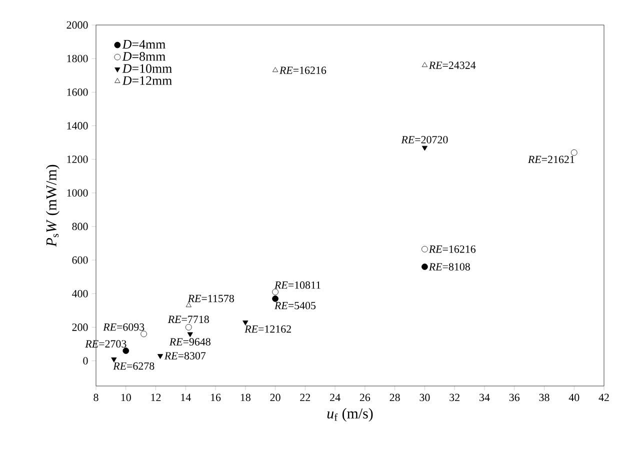 The height and width of the screenshot is (450, 617). I want to click on x-axis-title: u$_{f}$ (m/s), so click(350, 415).